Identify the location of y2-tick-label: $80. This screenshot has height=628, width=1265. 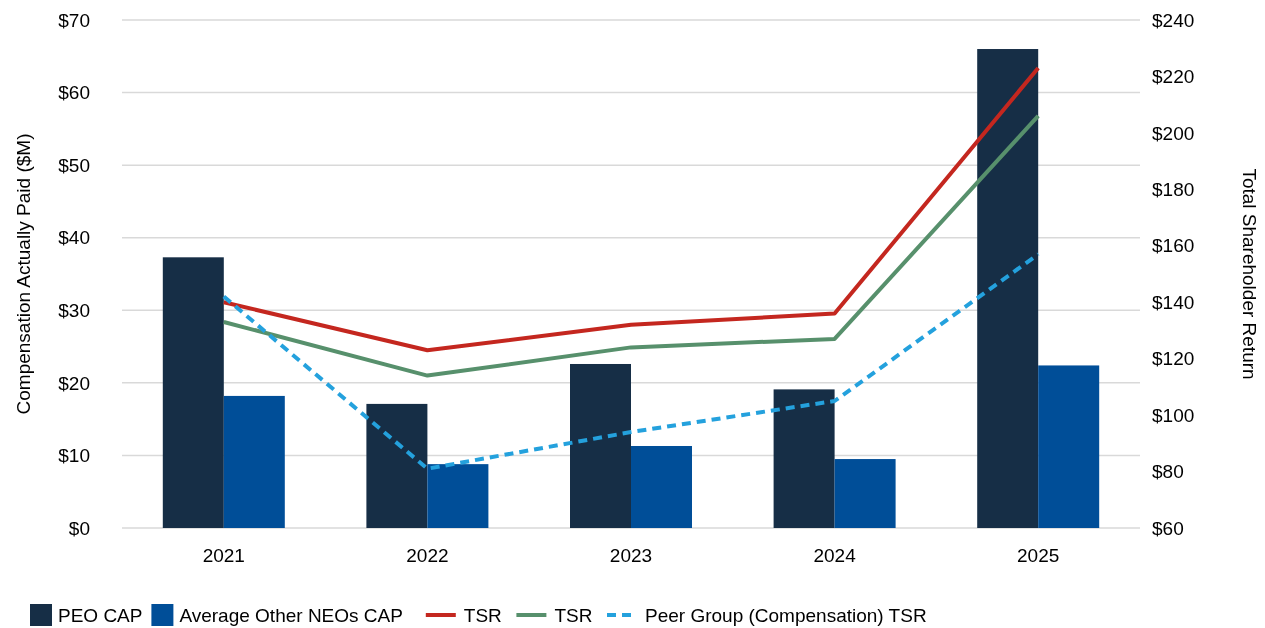
(1168, 472).